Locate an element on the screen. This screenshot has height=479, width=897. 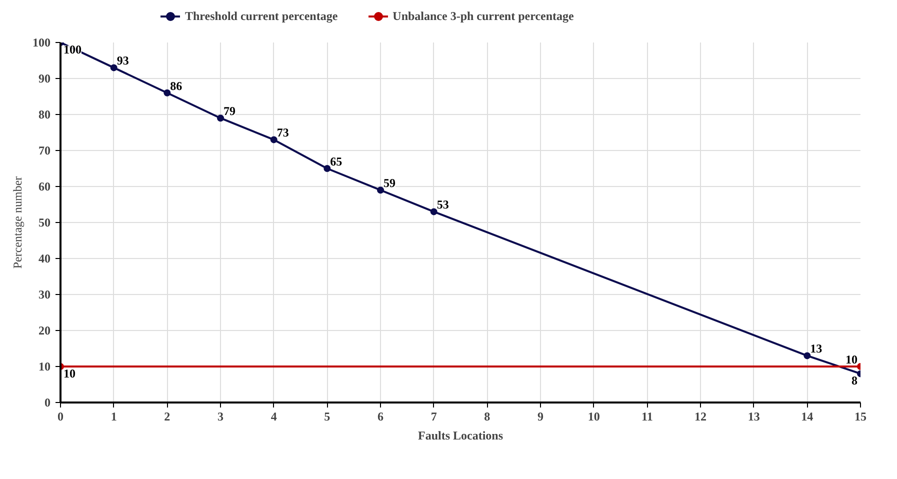
x-tick-label: 3 is located at coordinates (221, 417).